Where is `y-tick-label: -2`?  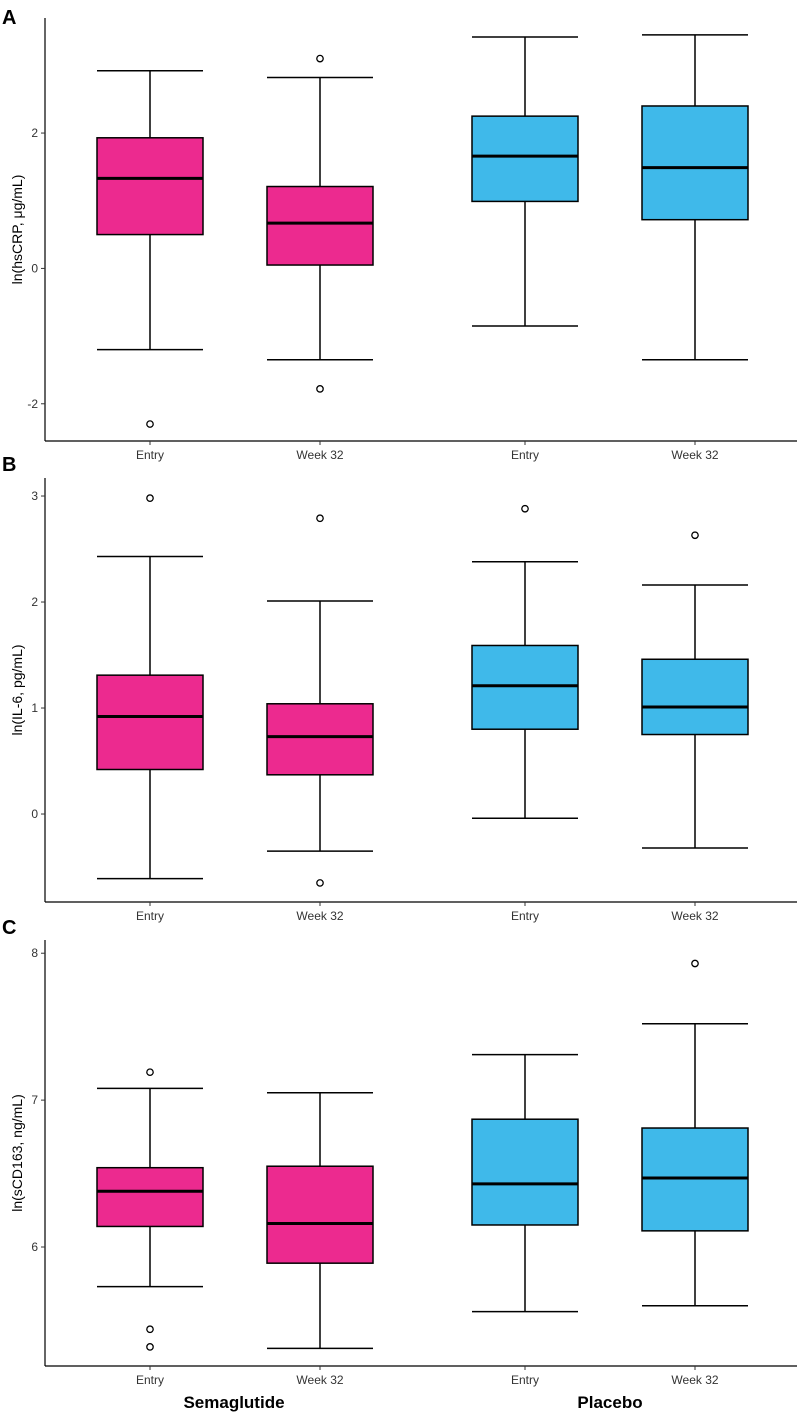
y-tick-label: -2 is located at coordinates (32, 404).